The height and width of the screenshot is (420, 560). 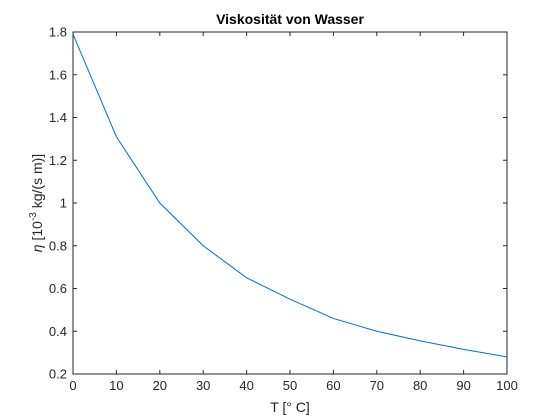 I want to click on y-tick-label: 1.6, so click(x=58, y=74).